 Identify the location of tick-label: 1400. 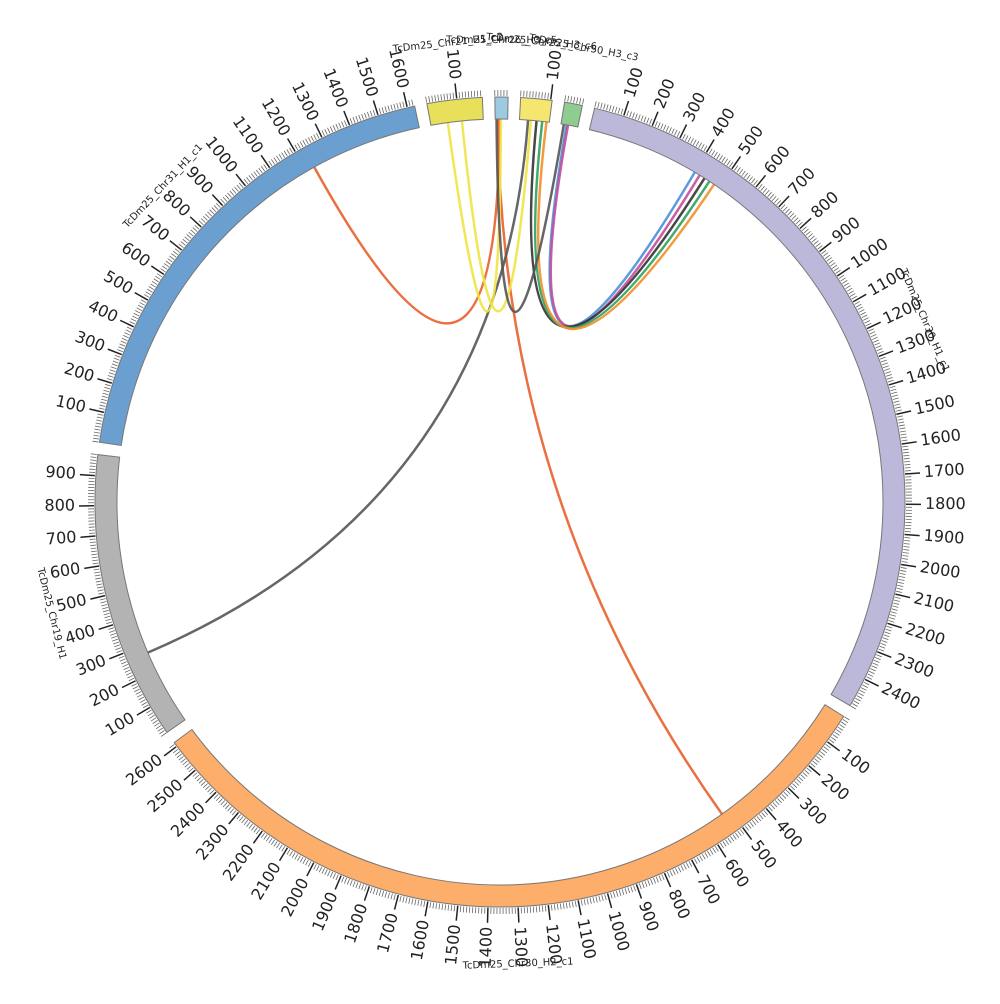
(335, 88).